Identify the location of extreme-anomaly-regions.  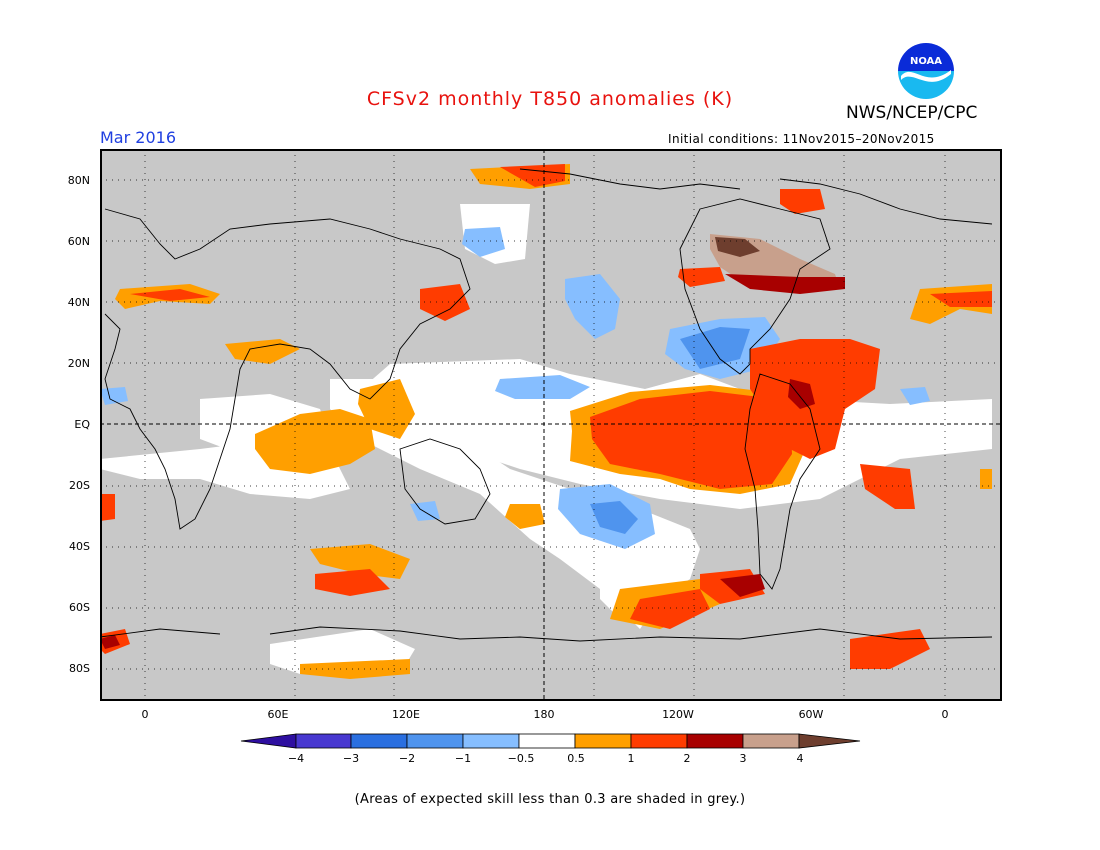
(777, 264).